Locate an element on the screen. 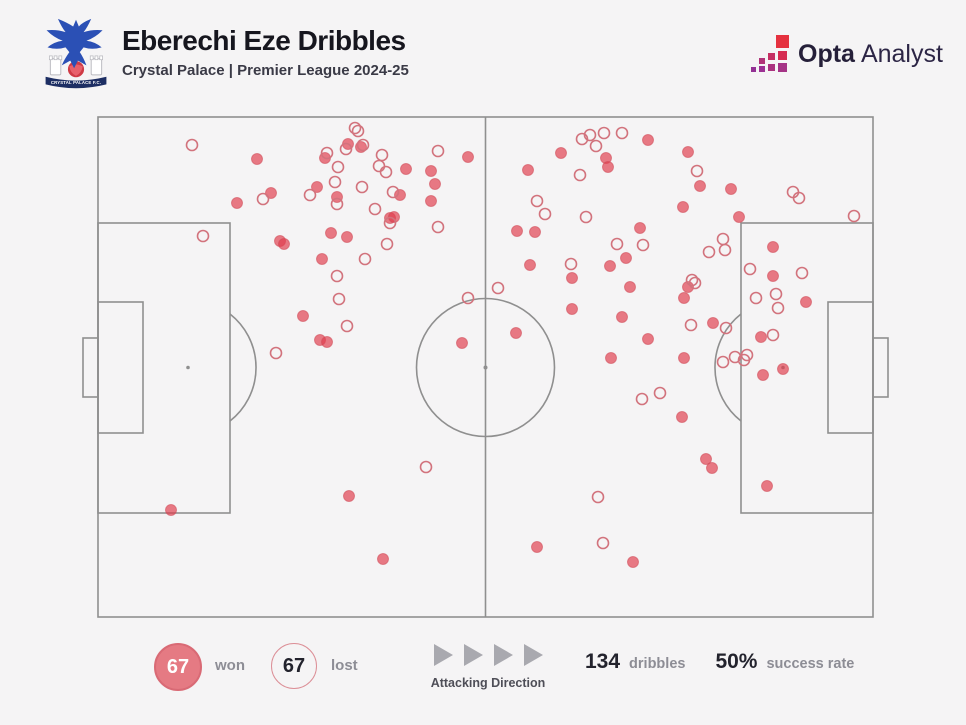 This screenshot has width=966, height=725. dribbles-total: 134 is located at coordinates (603, 661).